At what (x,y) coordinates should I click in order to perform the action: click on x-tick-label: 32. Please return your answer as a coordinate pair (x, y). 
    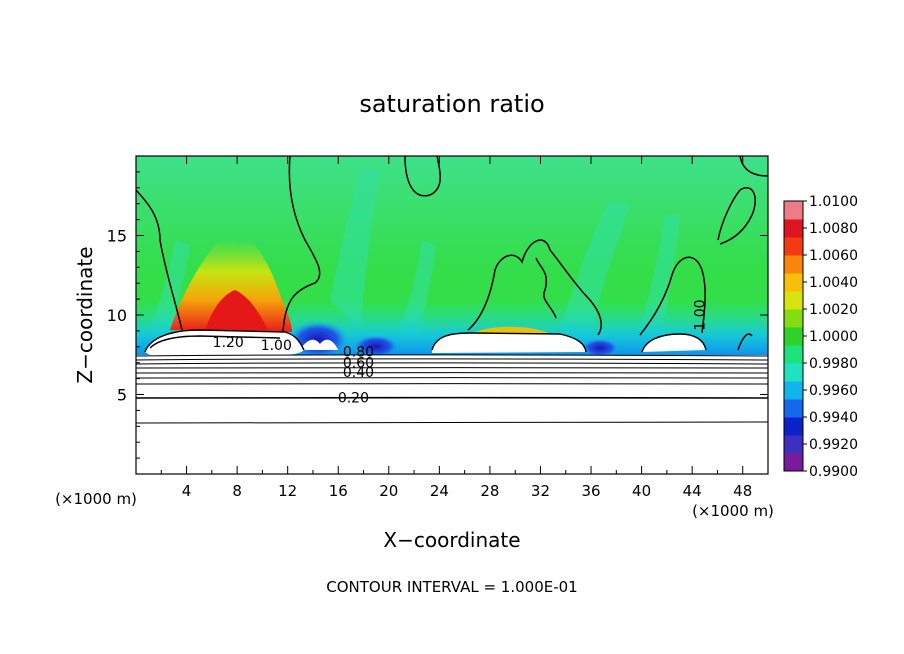
    Looking at the image, I should click on (540, 491).